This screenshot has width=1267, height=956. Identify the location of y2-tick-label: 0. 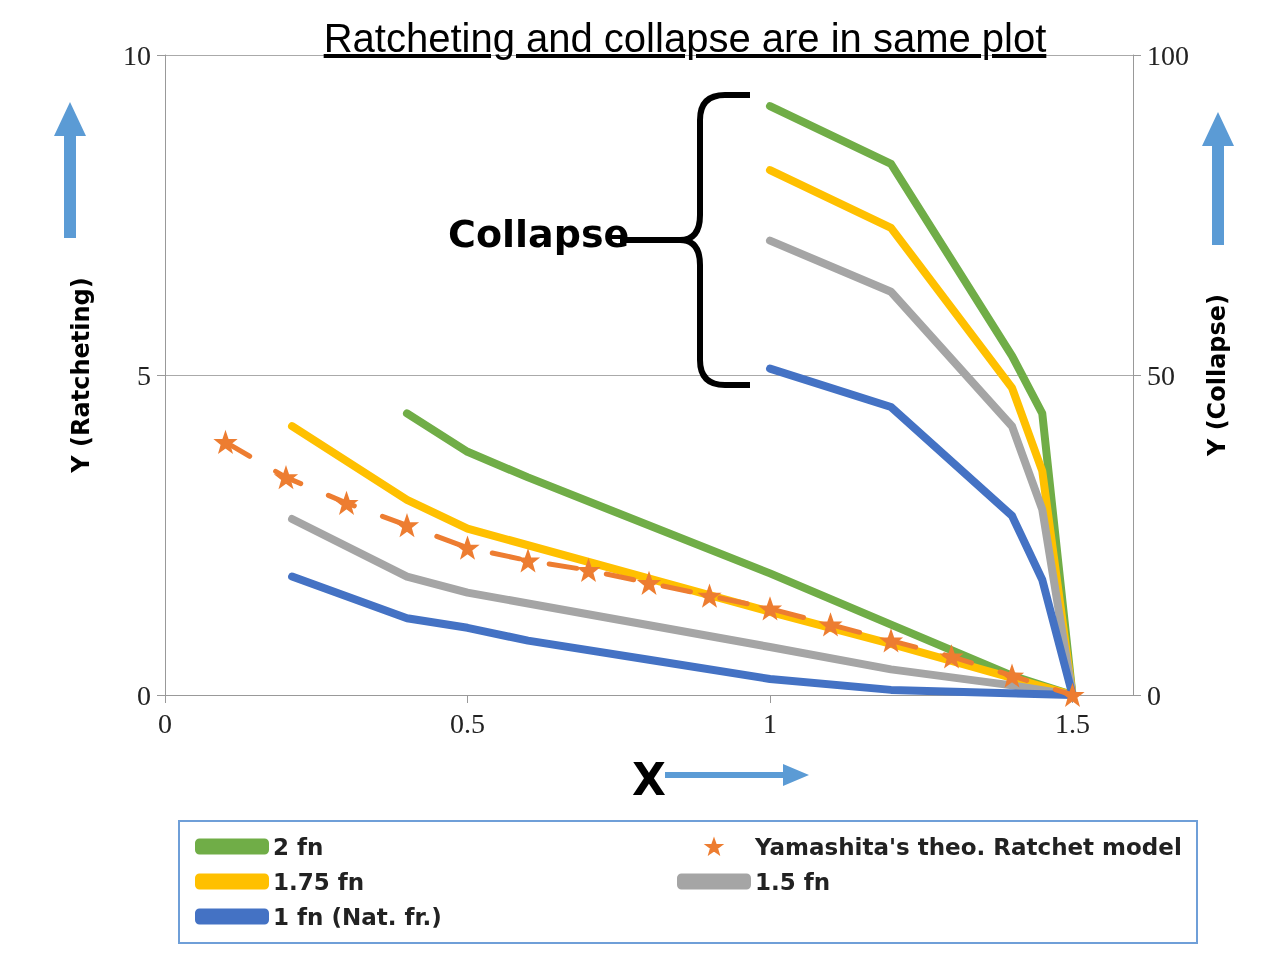
(1154, 695).